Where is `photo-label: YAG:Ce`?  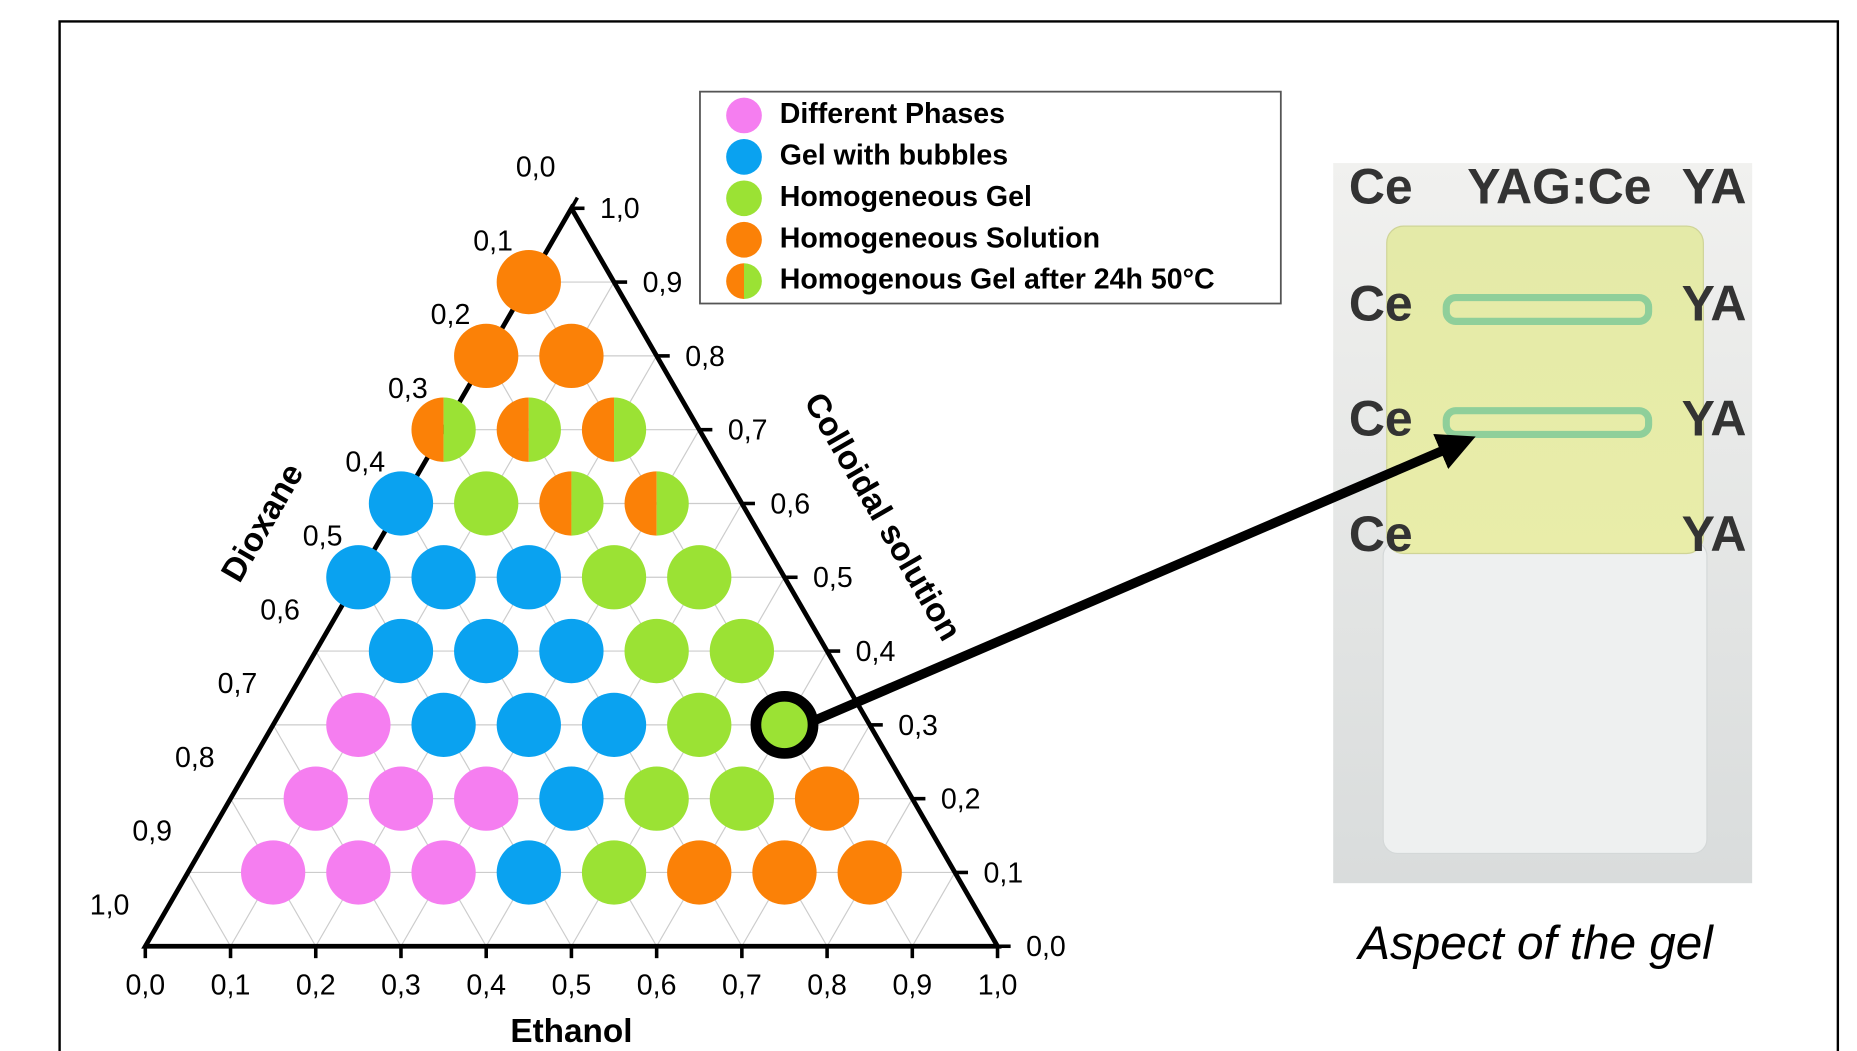 photo-label: YAG:Ce is located at coordinates (1559, 187).